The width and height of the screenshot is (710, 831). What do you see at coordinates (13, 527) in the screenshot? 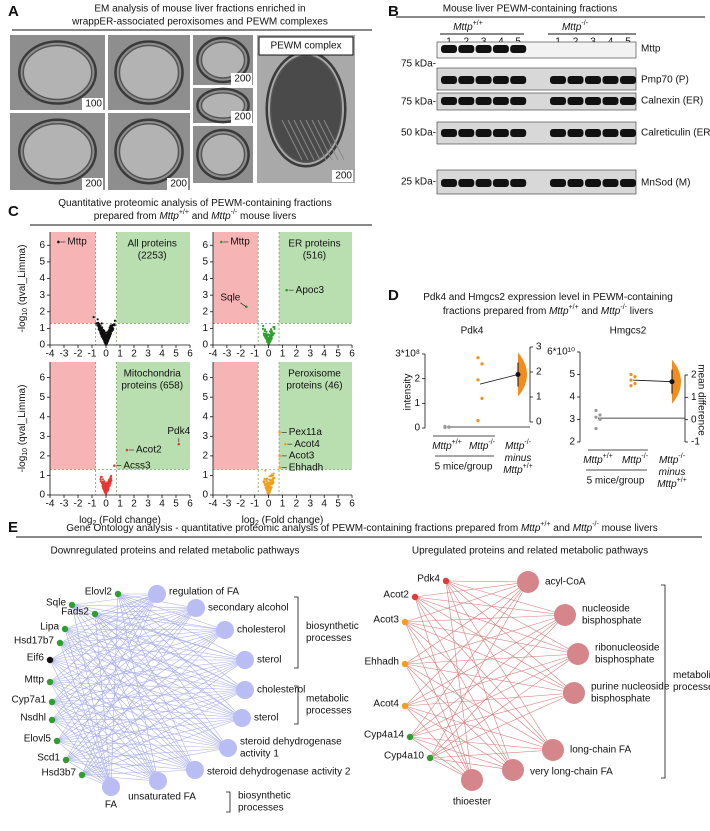
I see `panel-letter: E` at bounding box center [13, 527].